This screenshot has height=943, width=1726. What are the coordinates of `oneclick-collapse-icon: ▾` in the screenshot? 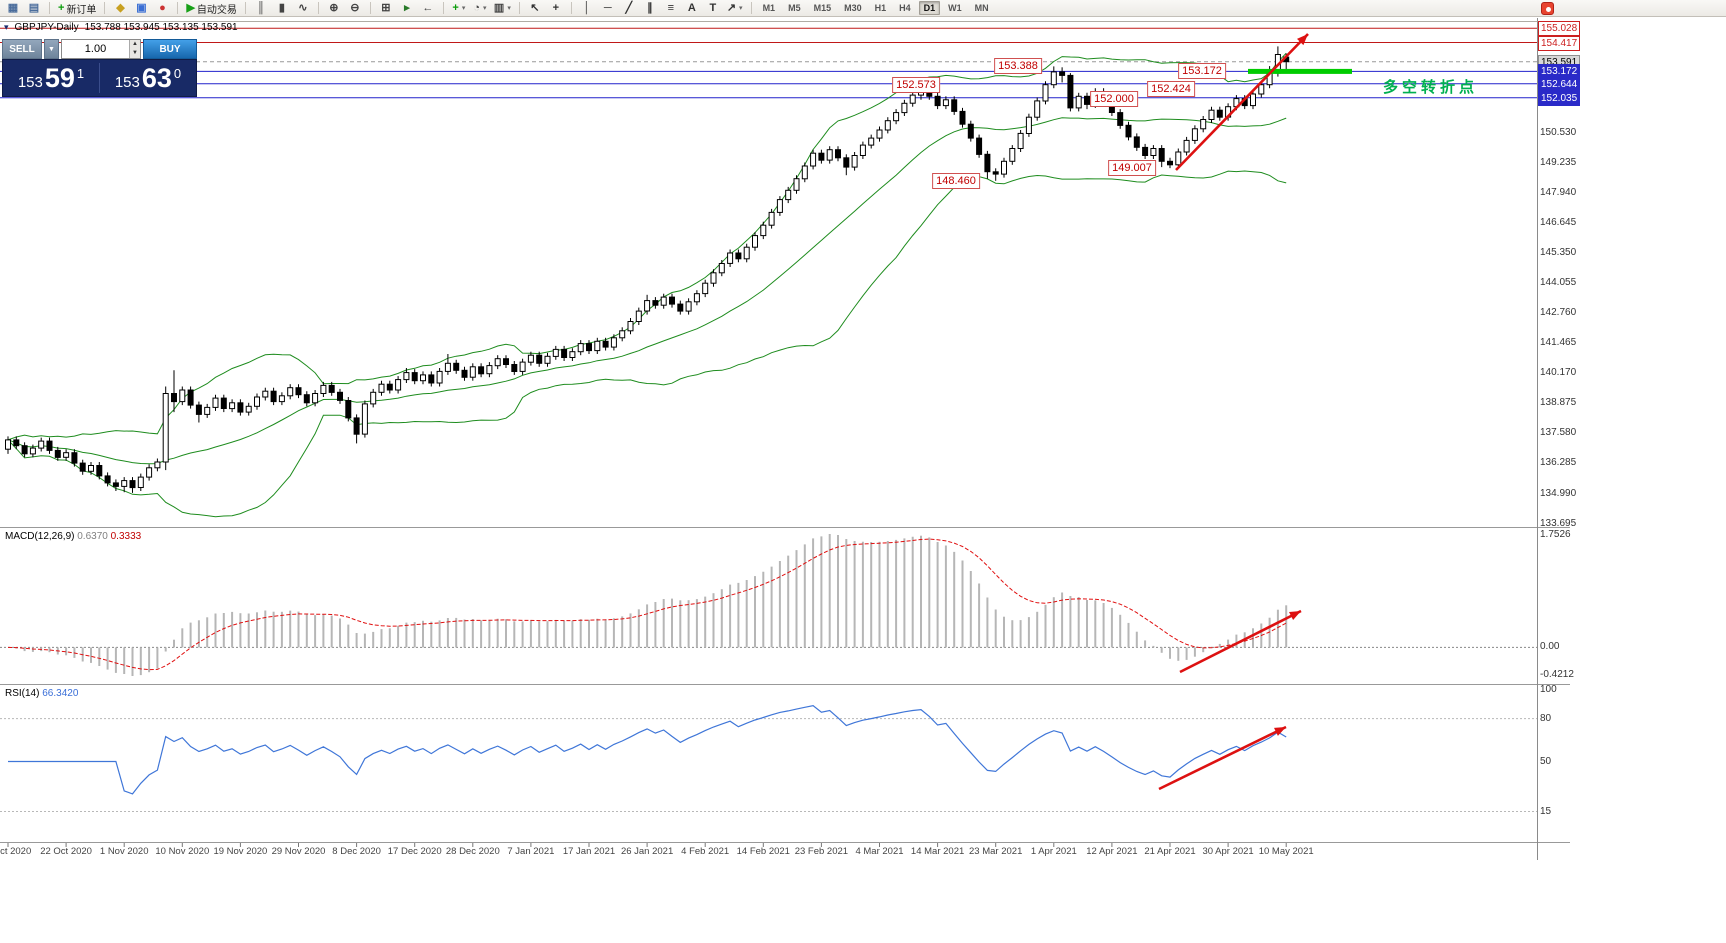 It's located at (6, 27).